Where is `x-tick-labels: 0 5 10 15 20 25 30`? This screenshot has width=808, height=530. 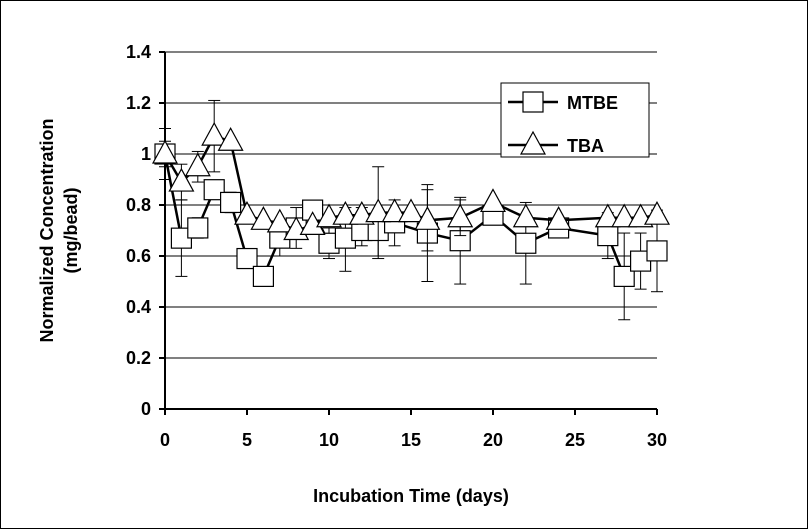 x-tick-labels: 0 5 10 15 20 25 30 is located at coordinates (413, 440).